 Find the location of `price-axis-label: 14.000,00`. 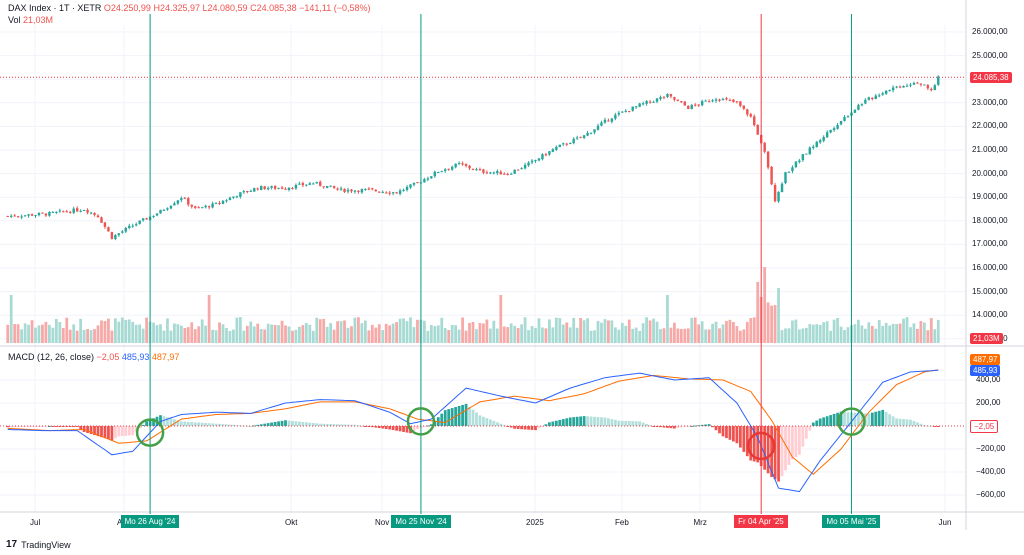

price-axis-label: 14.000,00 is located at coordinates (990, 315).